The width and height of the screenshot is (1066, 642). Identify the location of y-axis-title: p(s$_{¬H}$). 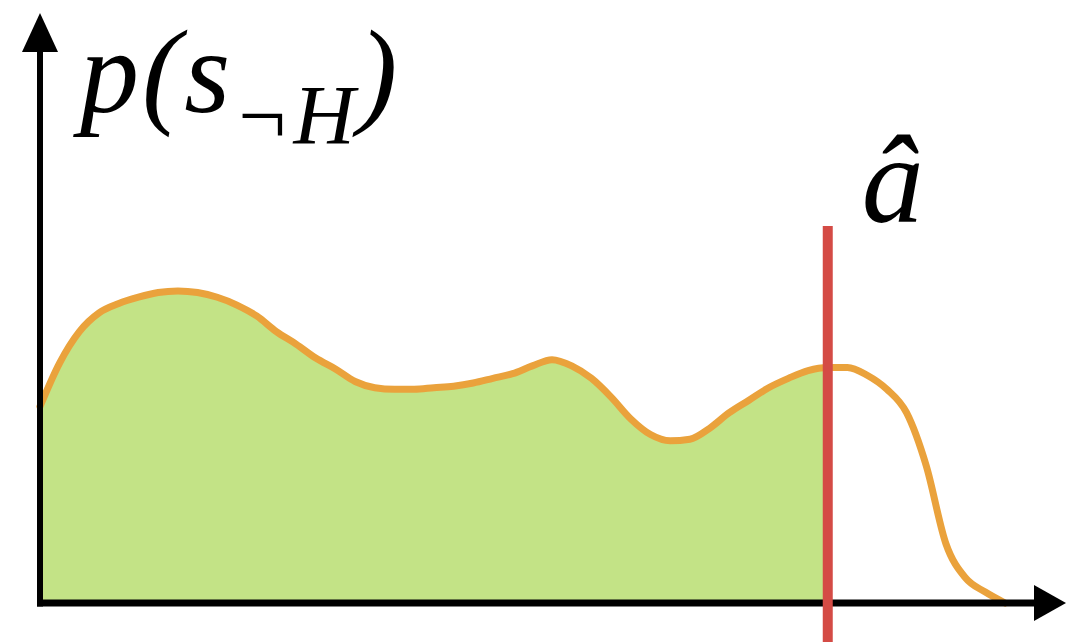
(237, 84).